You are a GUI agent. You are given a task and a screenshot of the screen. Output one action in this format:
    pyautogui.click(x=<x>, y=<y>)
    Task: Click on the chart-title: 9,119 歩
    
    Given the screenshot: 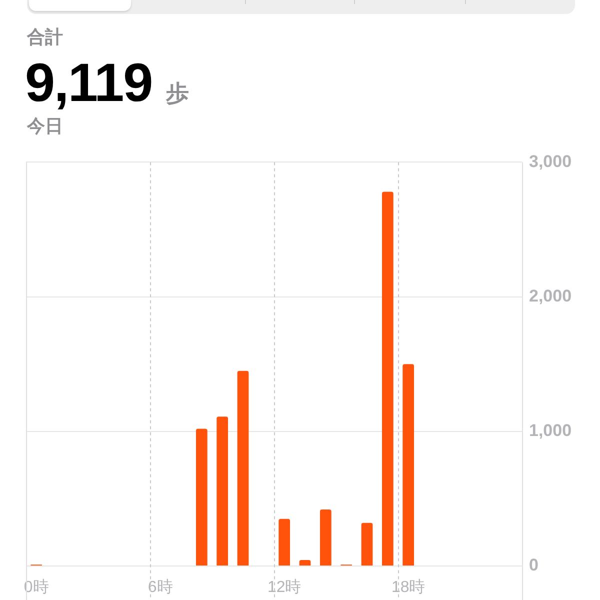 What is the action you would take?
    pyautogui.click(x=107, y=83)
    